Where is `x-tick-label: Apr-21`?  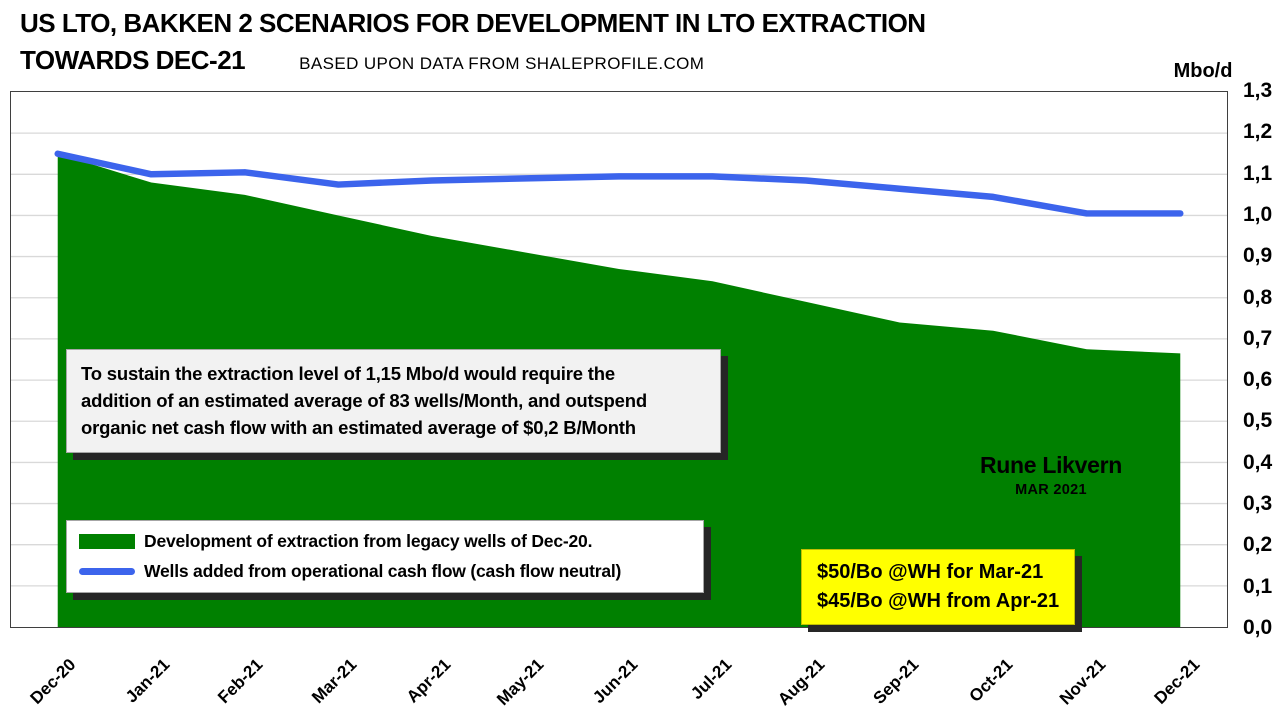 x-tick-label: Apr-21 is located at coordinates (428, 680).